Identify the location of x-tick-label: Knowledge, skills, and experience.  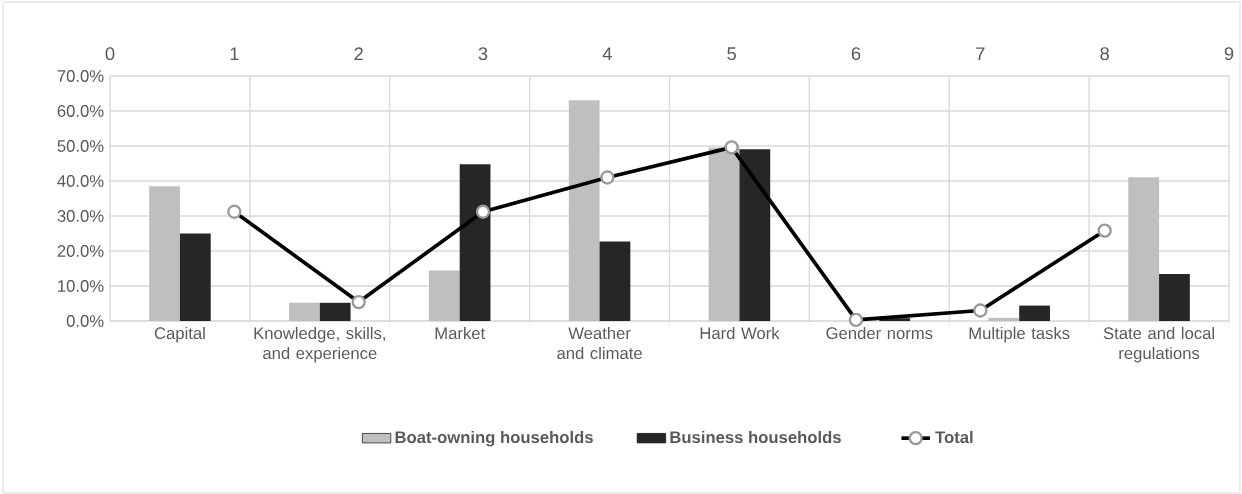
(319, 344).